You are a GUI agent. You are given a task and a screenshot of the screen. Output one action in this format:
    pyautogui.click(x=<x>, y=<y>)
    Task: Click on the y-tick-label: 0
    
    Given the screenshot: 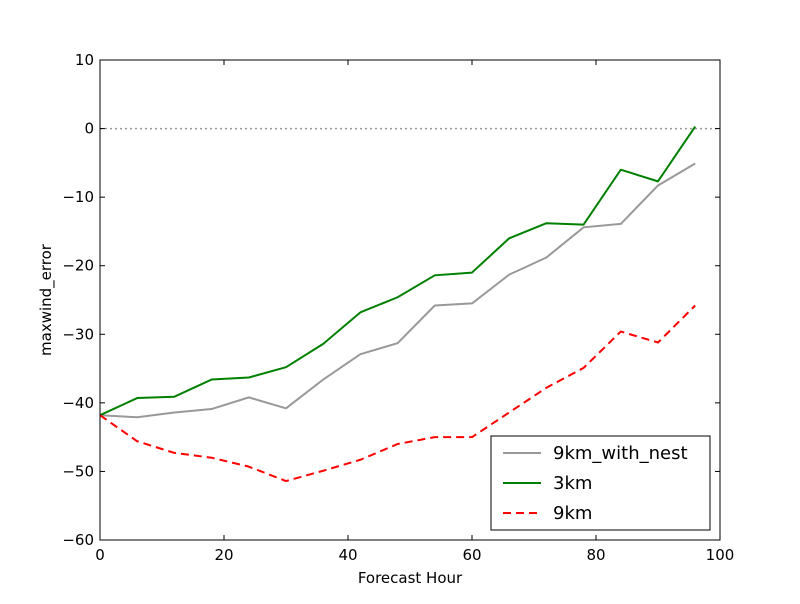 What is the action you would take?
    pyautogui.click(x=89, y=129)
    